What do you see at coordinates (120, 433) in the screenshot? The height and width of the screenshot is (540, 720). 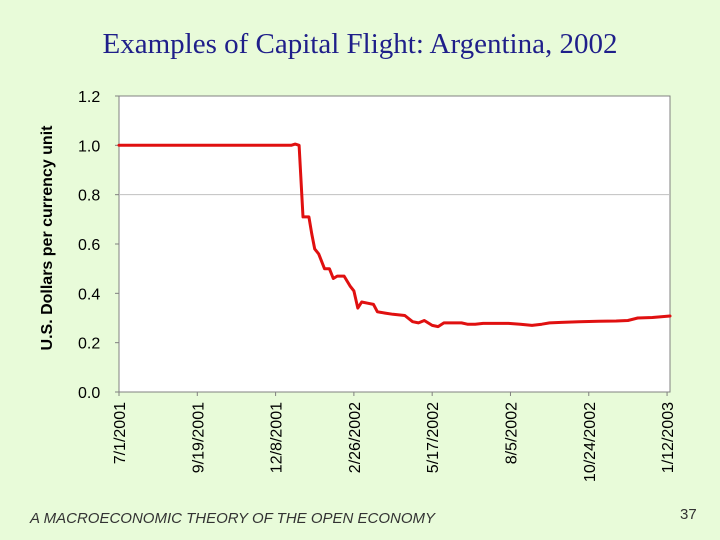 I see `x-tick-label: 7/1/2001` at bounding box center [120, 433].